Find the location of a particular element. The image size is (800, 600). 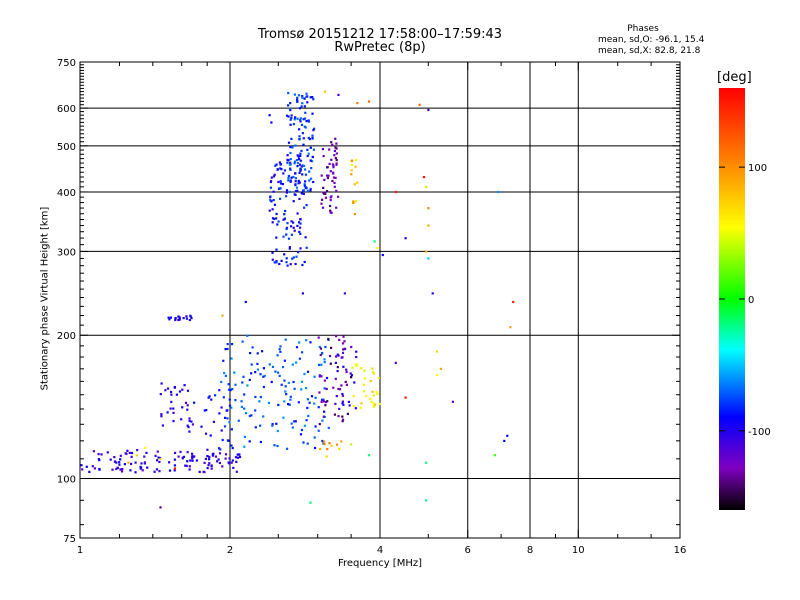

x-tick-label: 8 is located at coordinates (530, 550).